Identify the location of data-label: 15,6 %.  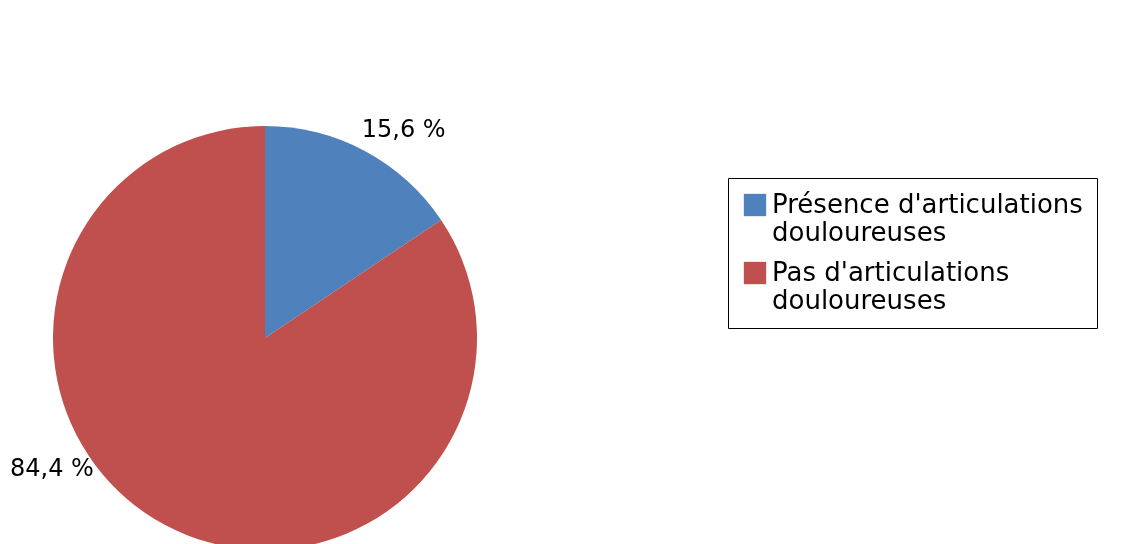
(403, 129).